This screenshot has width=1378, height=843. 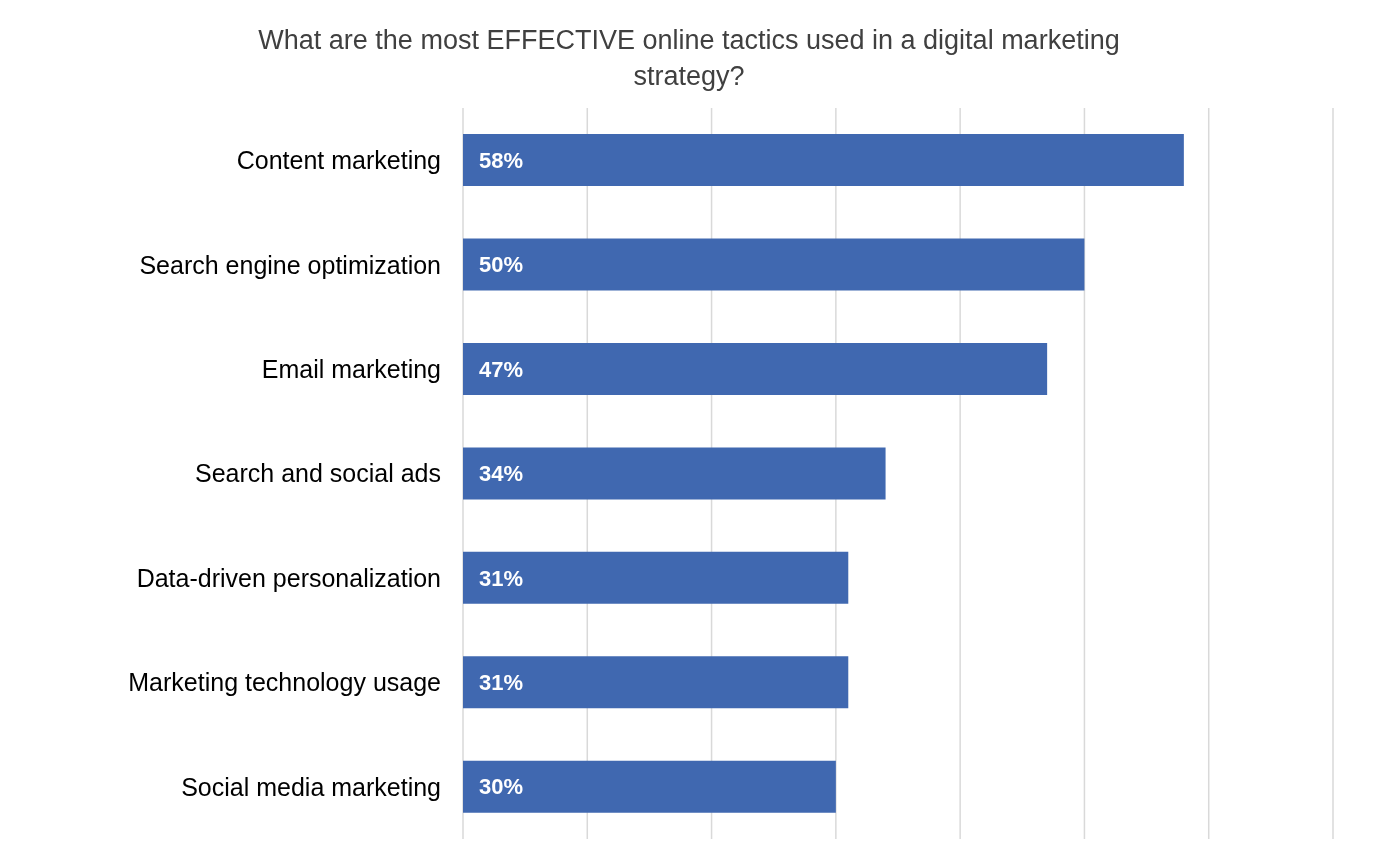 I want to click on y-tick-label: Search engine optimization, so click(x=290, y=264).